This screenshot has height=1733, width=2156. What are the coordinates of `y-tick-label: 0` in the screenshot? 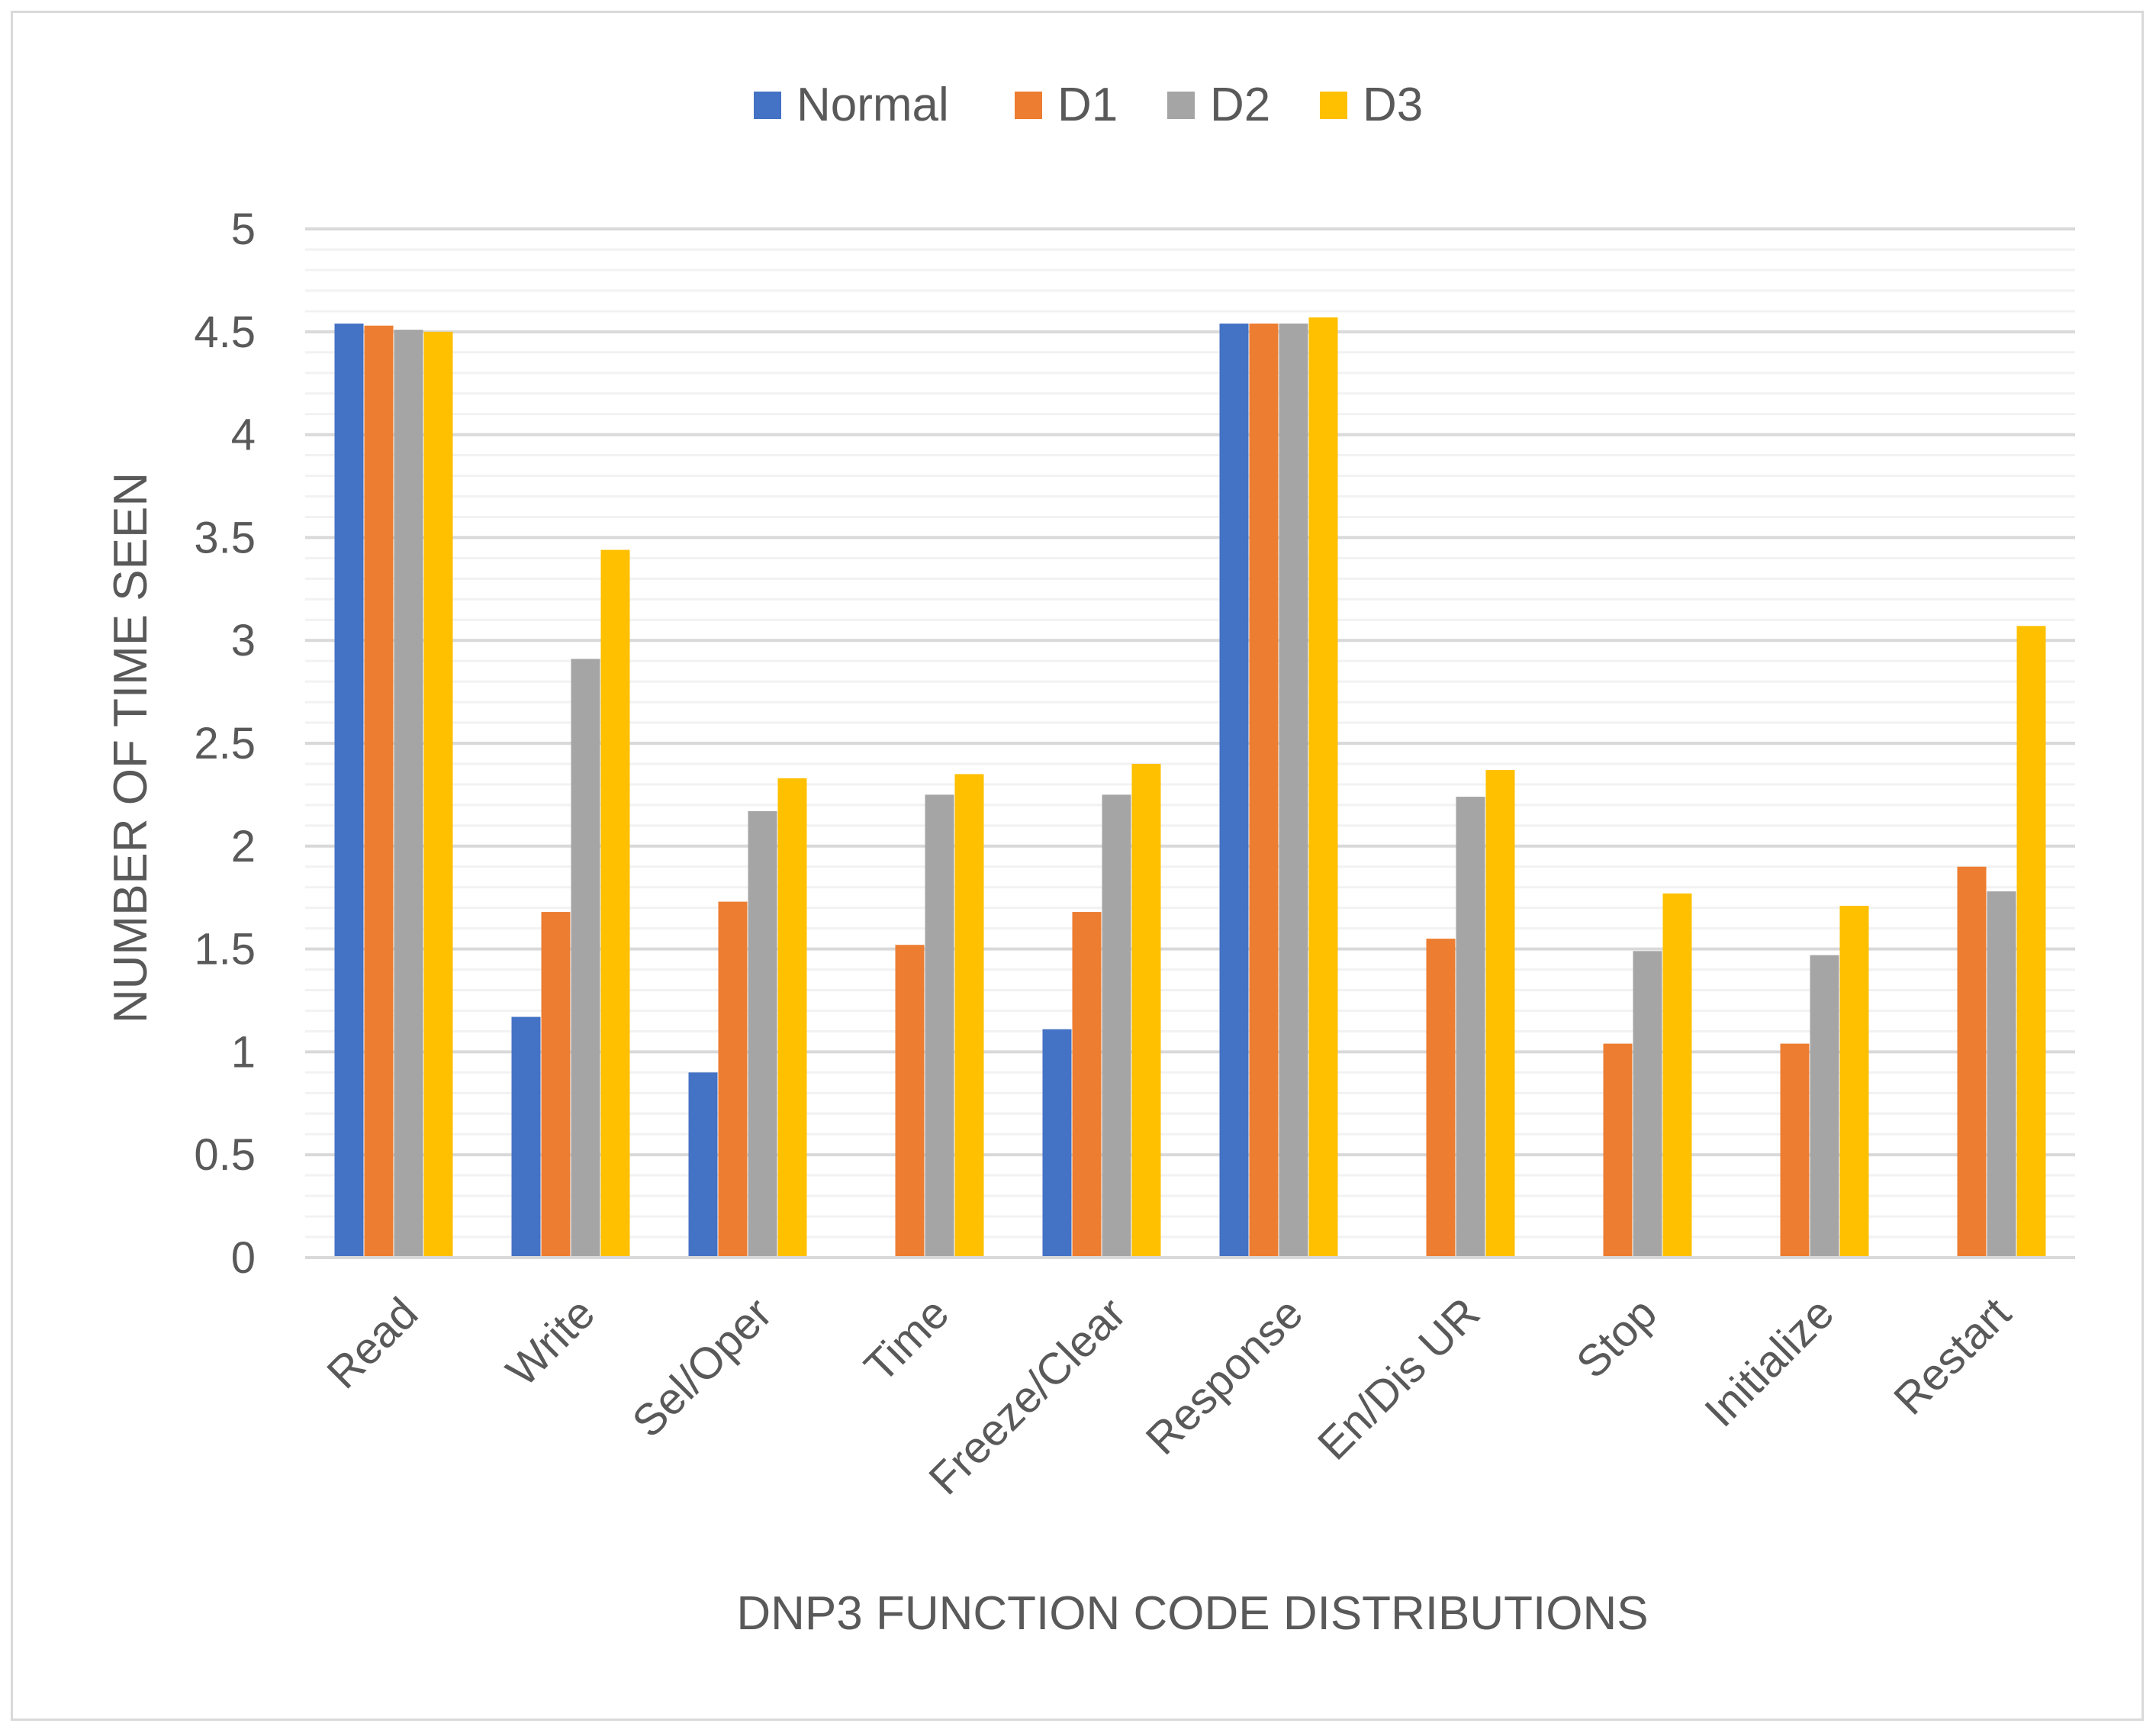 It's located at (244, 1258).